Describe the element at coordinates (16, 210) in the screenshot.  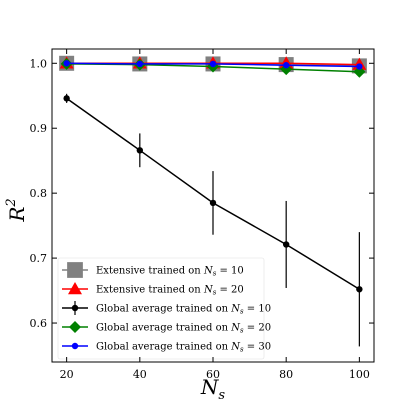
I see `y-axis-title: R2` at that location.